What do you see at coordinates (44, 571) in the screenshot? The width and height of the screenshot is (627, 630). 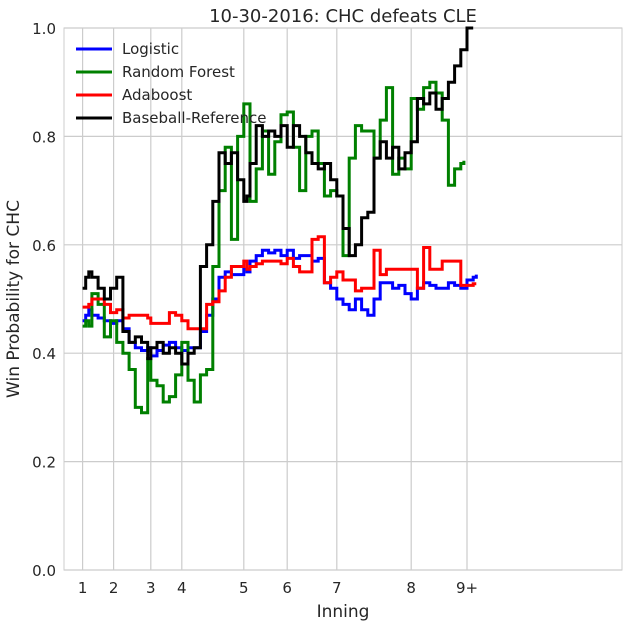 I see `y-tick-label: 0.0` at bounding box center [44, 571].